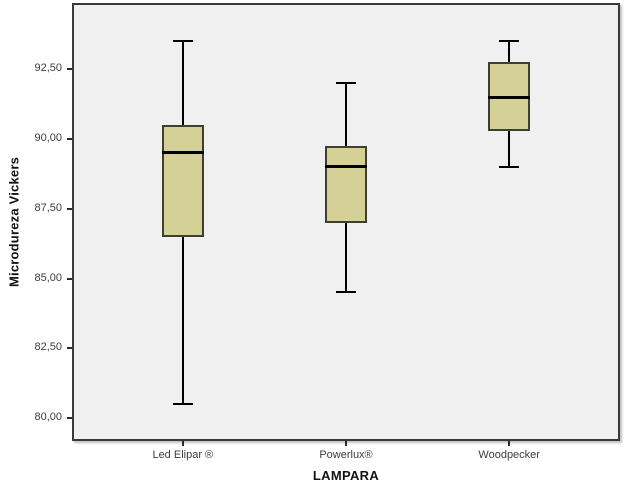 This screenshot has height=501, width=626. Describe the element at coordinates (48, 207) in the screenshot. I see `y-tick-label: 87,50` at that location.